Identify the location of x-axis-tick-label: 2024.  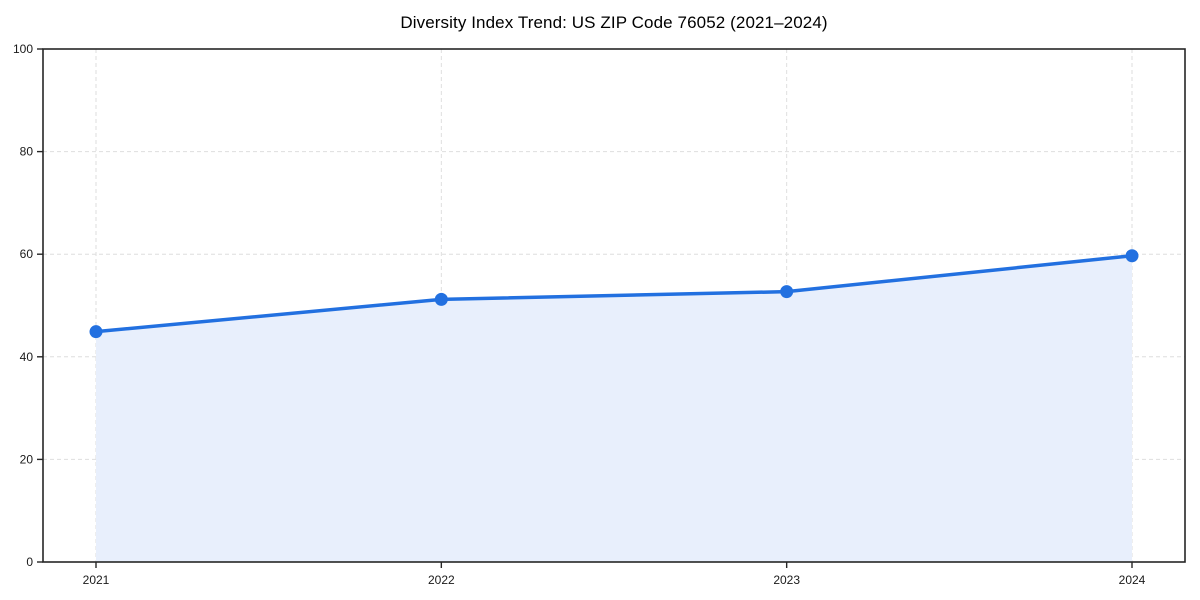
(1132, 580).